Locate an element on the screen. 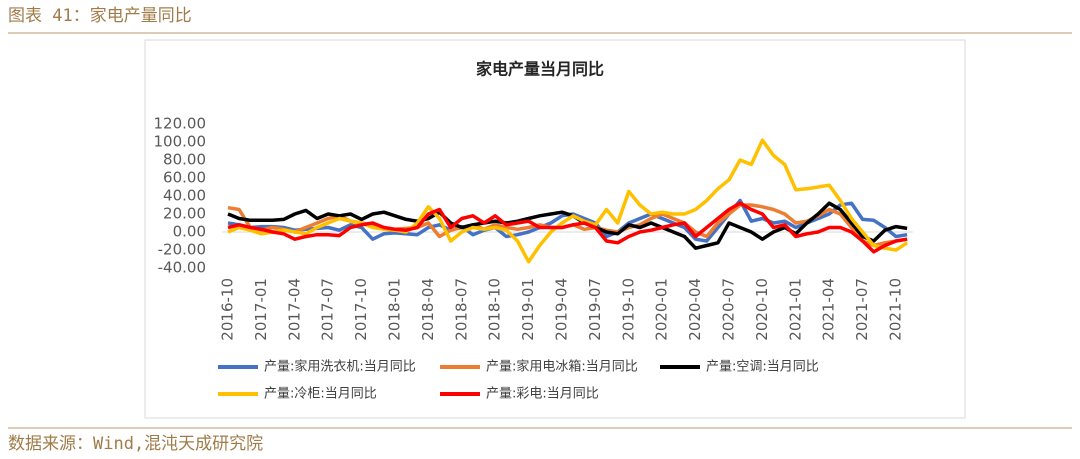 This screenshot has width=1080, height=459. x-tick-label: 2020-01 is located at coordinates (662, 309).